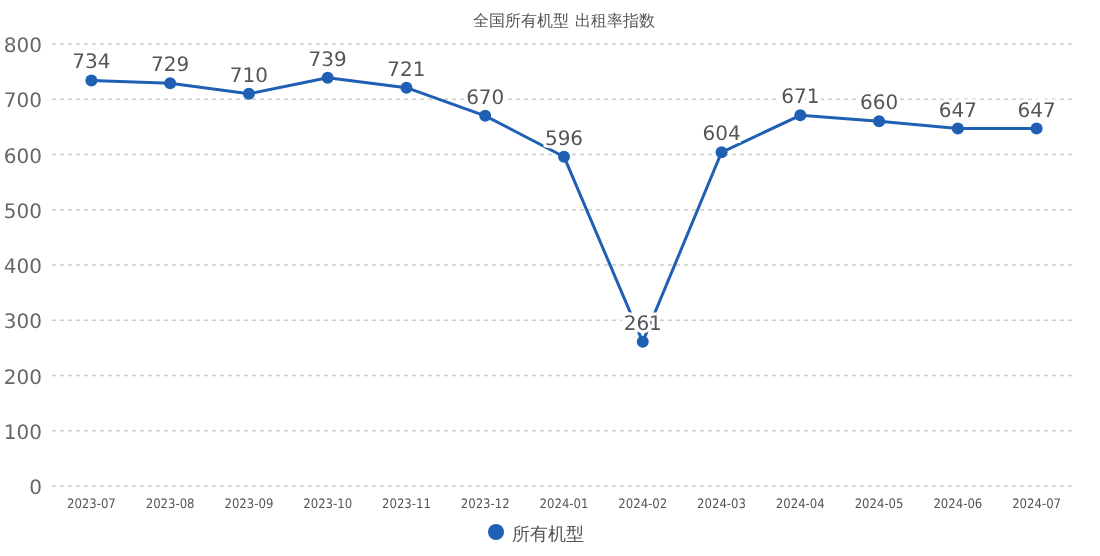 The width and height of the screenshot is (1100, 556). I want to click on y-tick-label: 300, so click(22, 323).